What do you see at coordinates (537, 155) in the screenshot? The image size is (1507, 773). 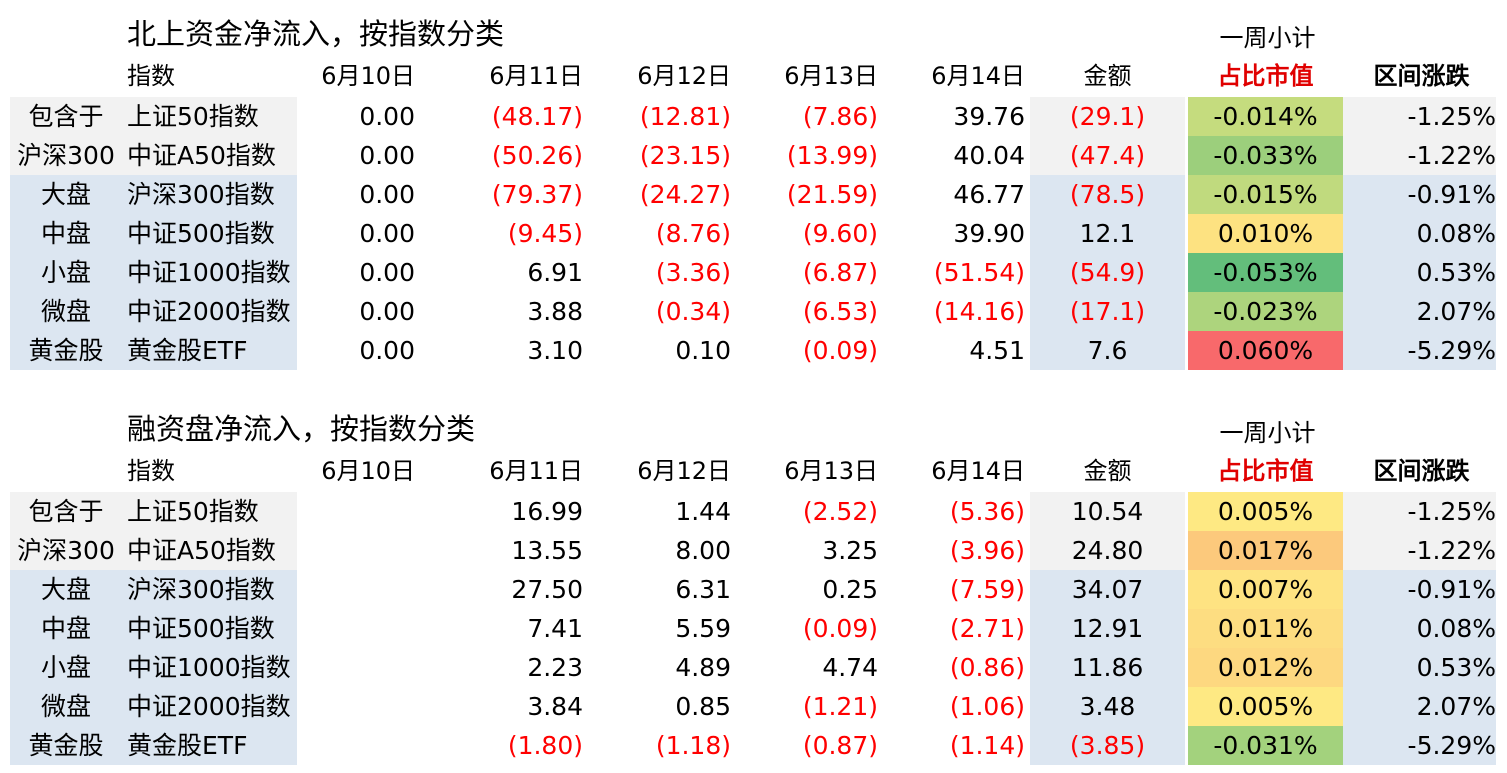 I see `daily-flow-cell: (50.26)` at bounding box center [537, 155].